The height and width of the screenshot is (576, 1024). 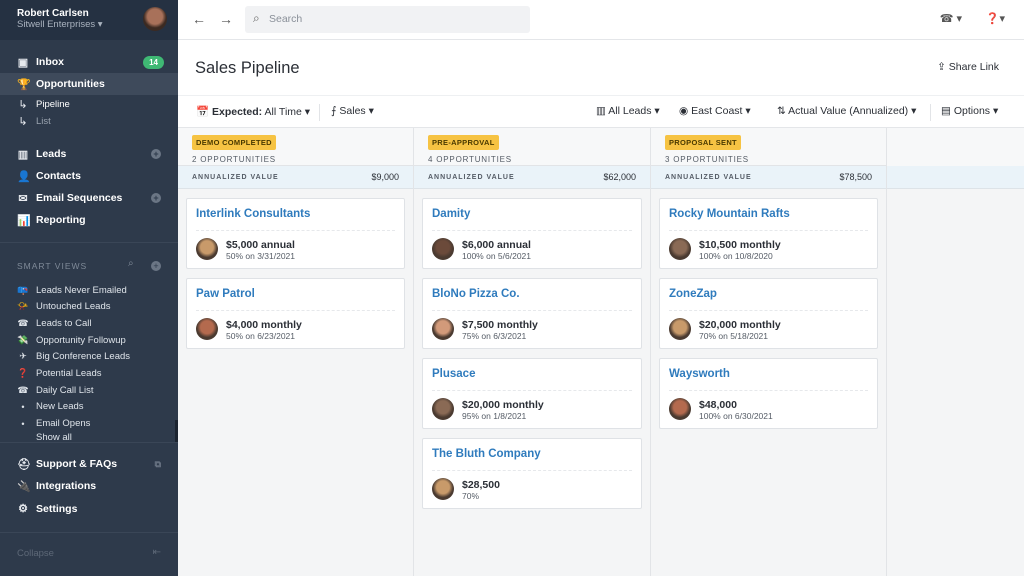 What do you see at coordinates (24, 84) in the screenshot?
I see `trophy-icon: 🏆` at bounding box center [24, 84].